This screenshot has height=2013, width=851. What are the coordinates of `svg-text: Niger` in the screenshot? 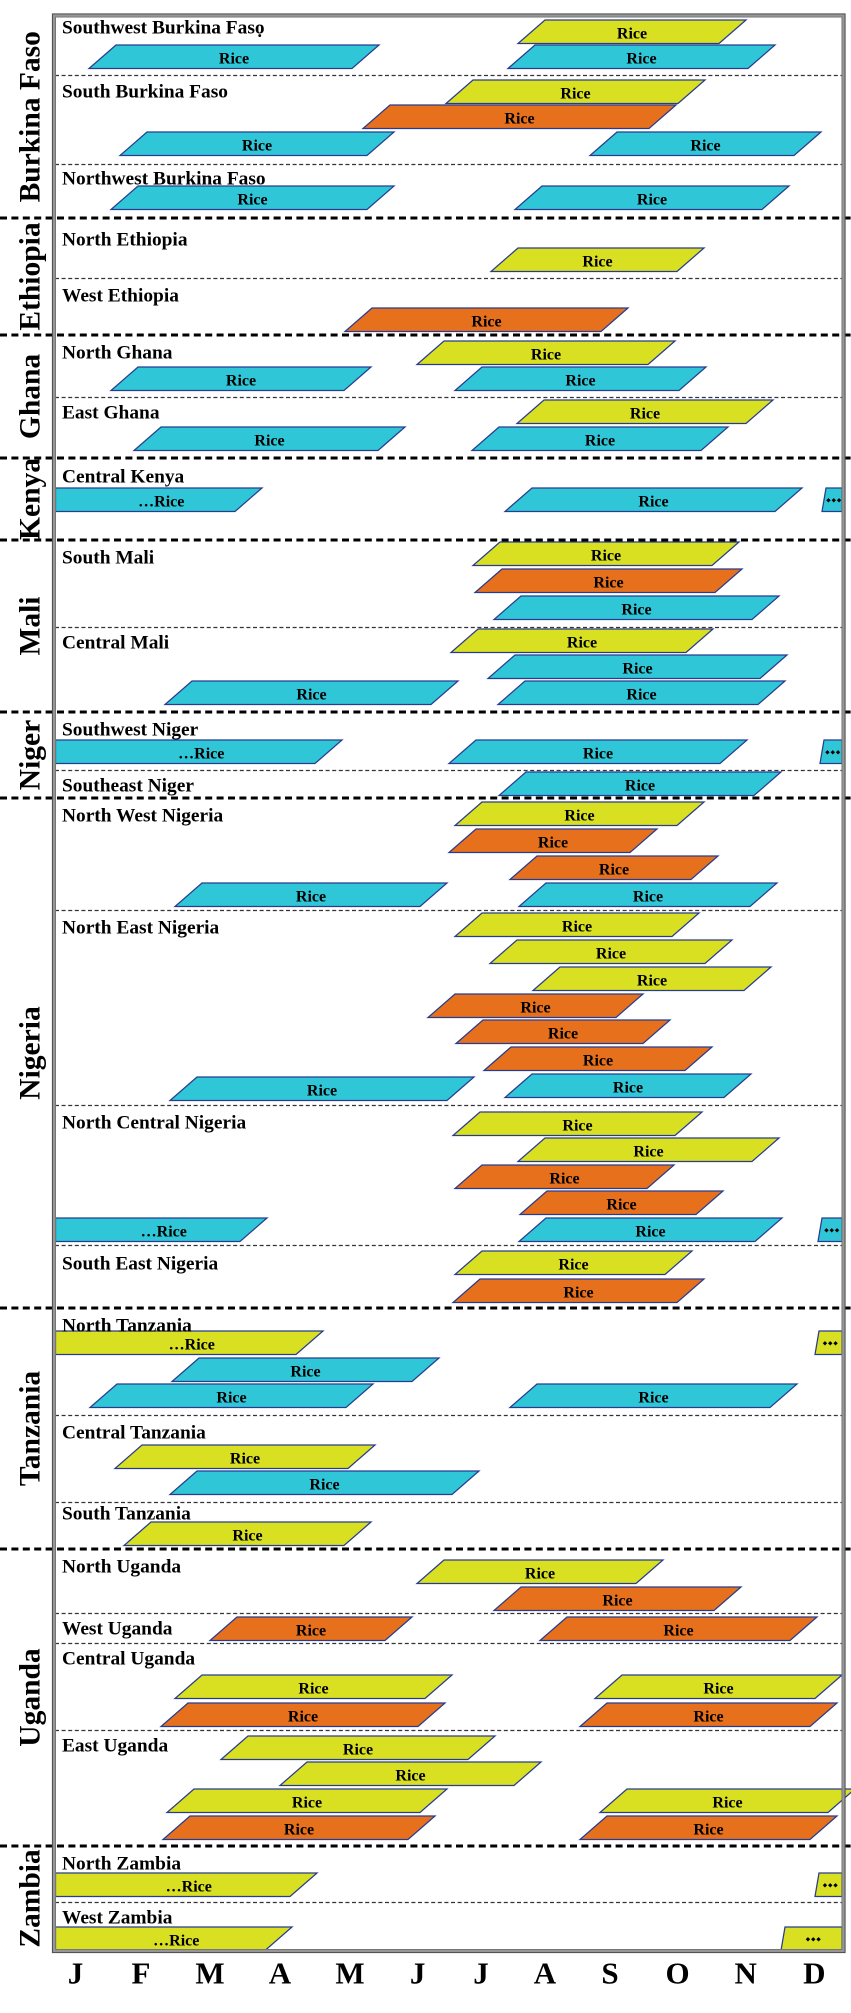 It's located at (31, 755).